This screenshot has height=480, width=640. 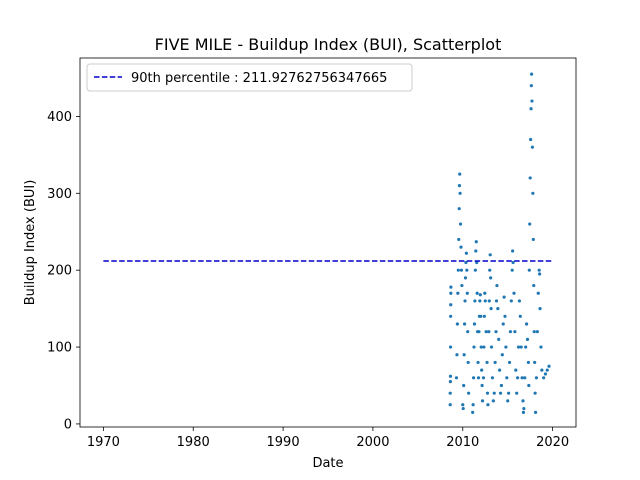 I want to click on x-tick-label: 1970, so click(x=103, y=442).